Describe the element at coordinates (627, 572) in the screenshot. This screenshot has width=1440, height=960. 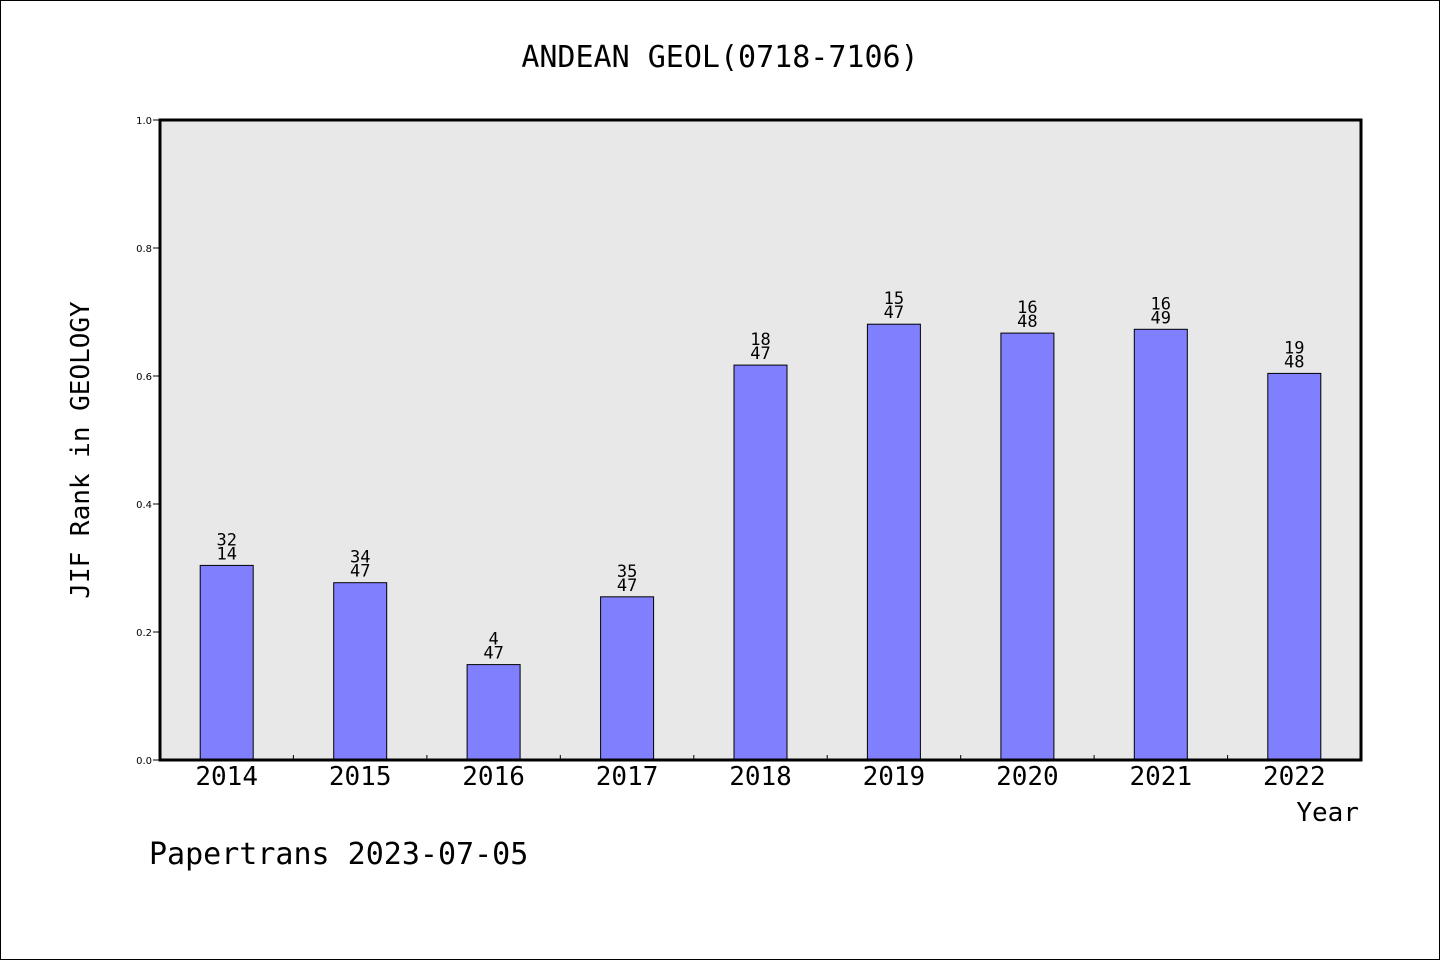
I see `data-label-top-2017: 35` at that location.